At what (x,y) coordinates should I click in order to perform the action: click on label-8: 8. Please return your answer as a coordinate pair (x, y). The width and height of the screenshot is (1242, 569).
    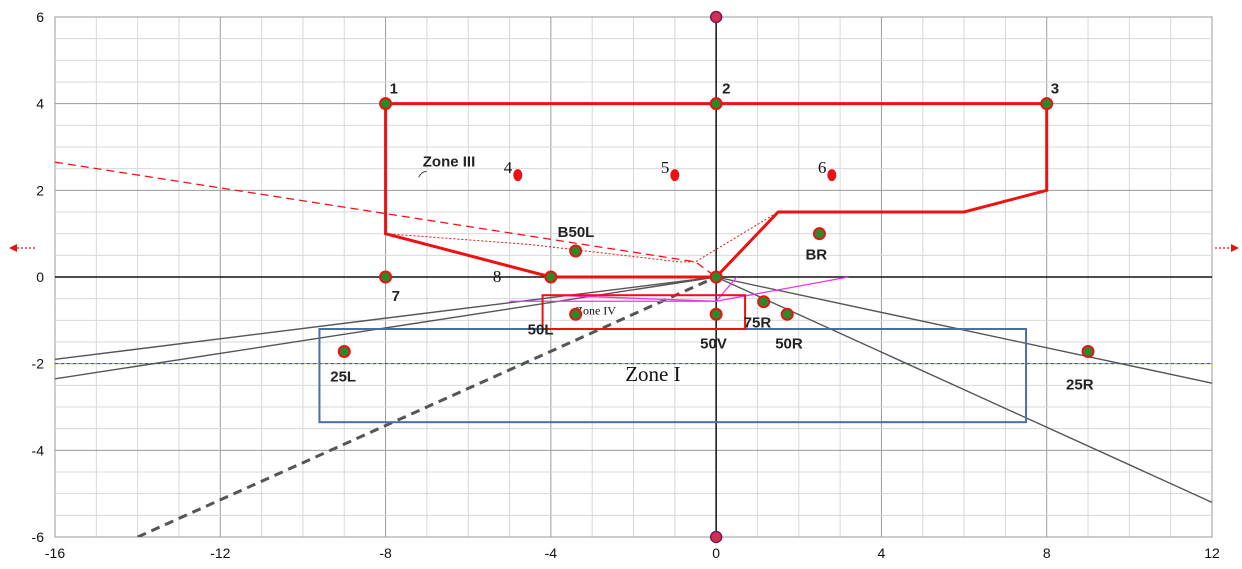
    Looking at the image, I should click on (497, 276).